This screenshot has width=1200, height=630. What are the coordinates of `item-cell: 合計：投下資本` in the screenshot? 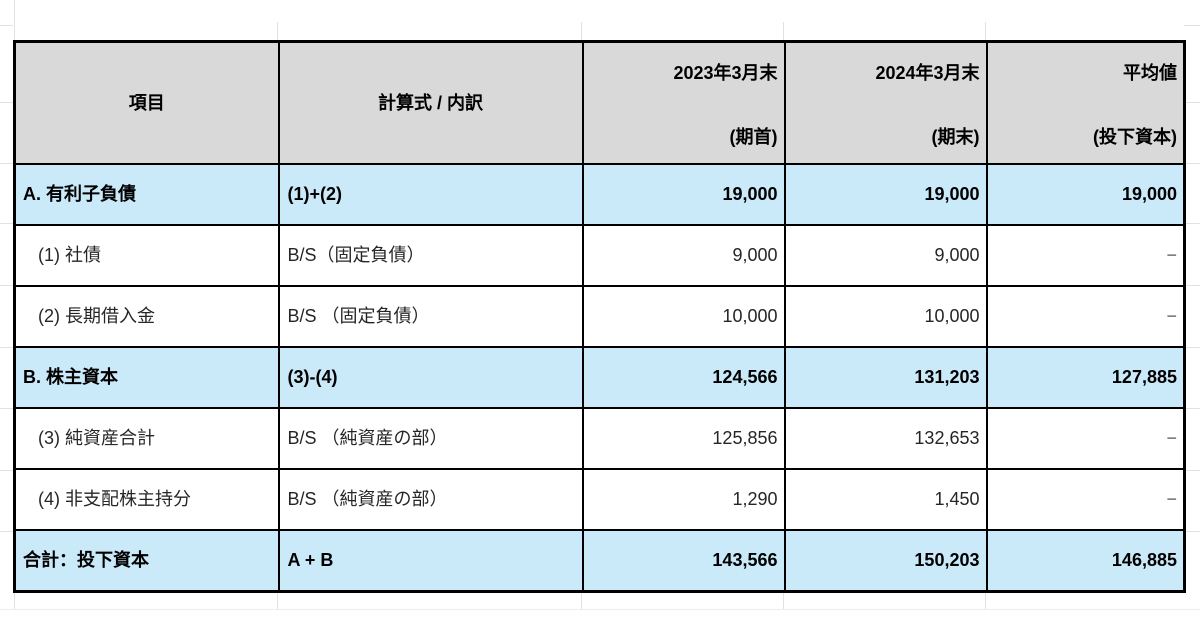 It's located at (146, 560).